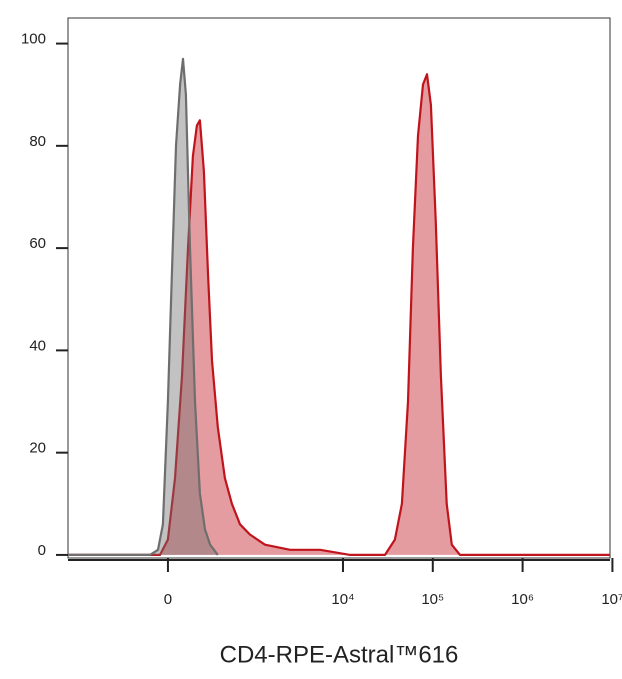 The width and height of the screenshot is (622, 679). What do you see at coordinates (522, 599) in the screenshot?
I see `x-tick-label: 10⁶` at bounding box center [522, 599].